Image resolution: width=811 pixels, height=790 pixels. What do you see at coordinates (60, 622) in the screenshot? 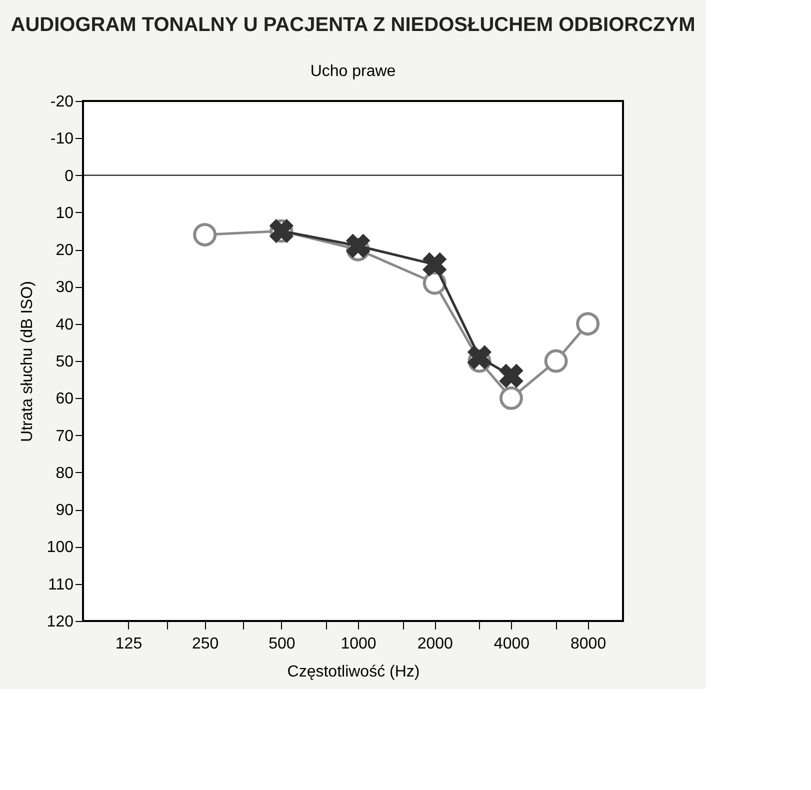
I see `y-tick-label: 120` at bounding box center [60, 622].